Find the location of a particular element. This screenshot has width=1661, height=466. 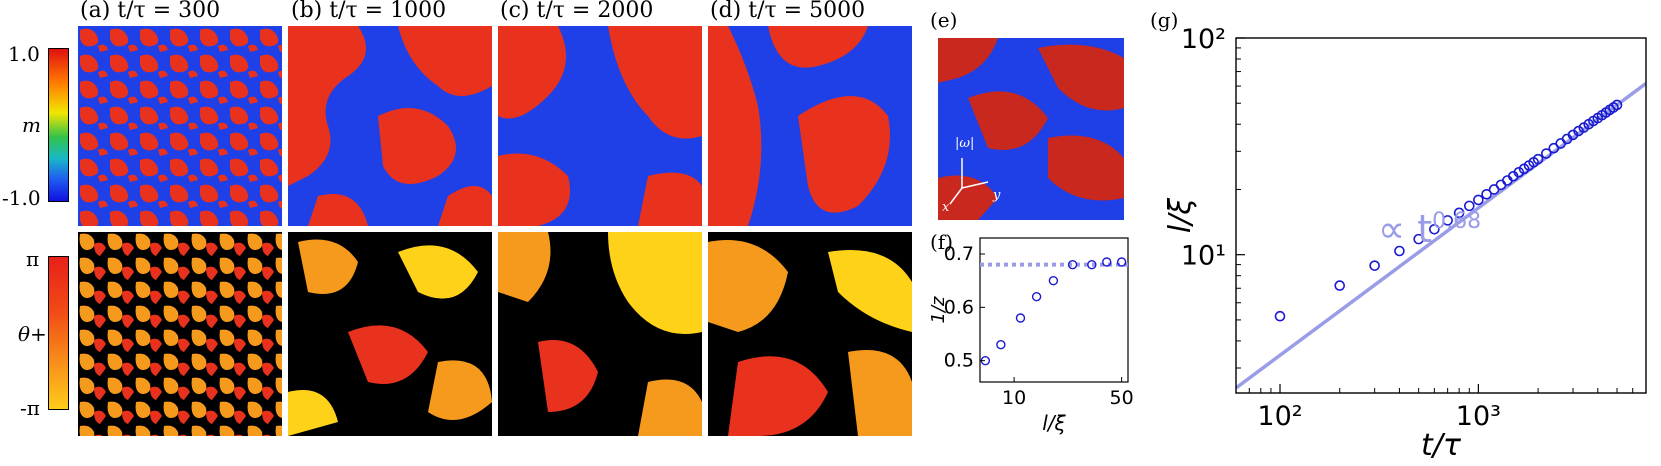

panel-label-a: (a) t/τ = 300 is located at coordinates (150, 11).